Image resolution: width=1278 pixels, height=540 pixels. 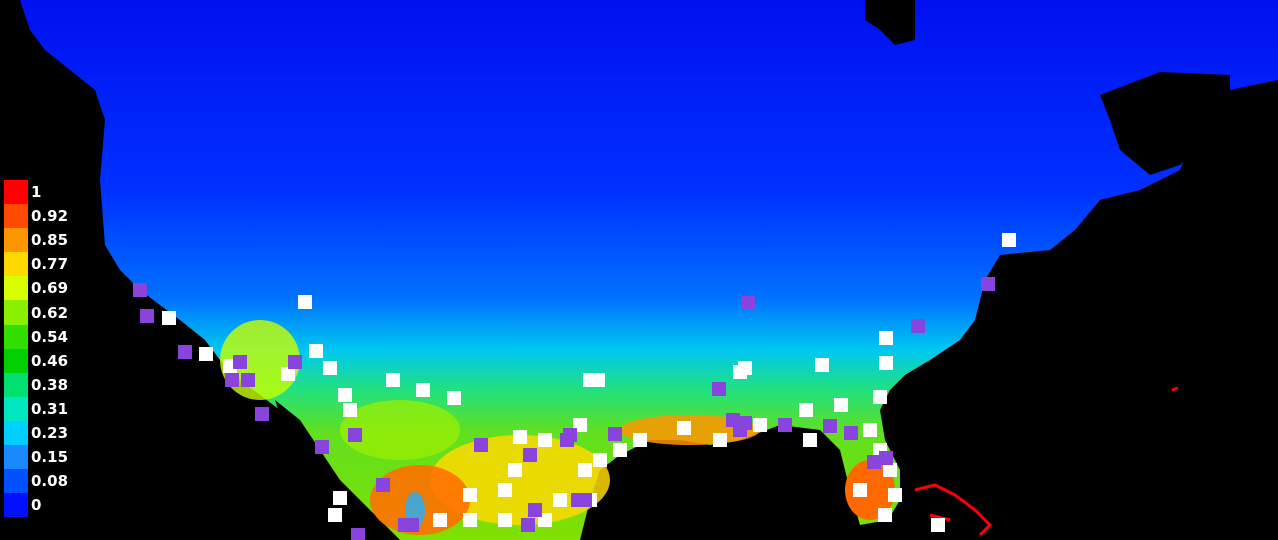 I want to click on legend-row: 0.92, so click(x=36, y=216).